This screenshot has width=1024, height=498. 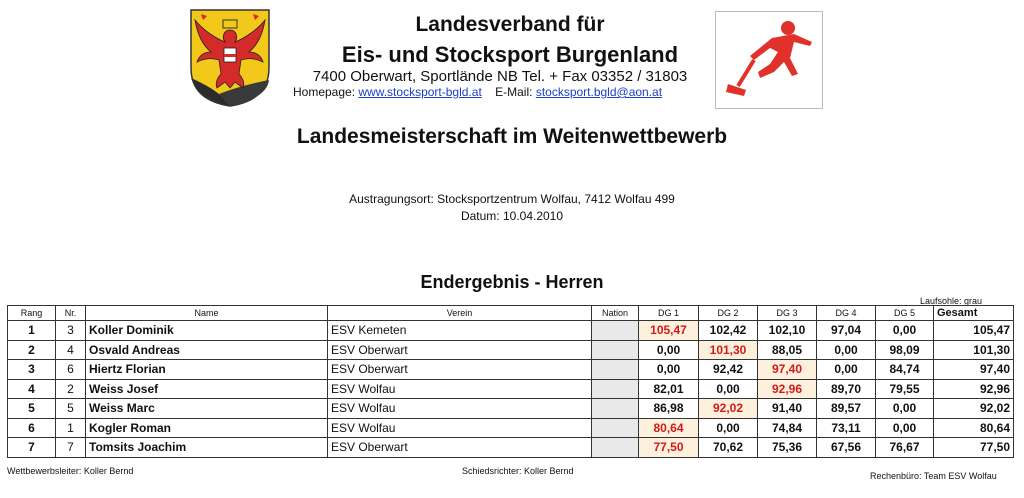 I want to click on footer-referee: Schiedsrichter: Koller Bernd, so click(x=518, y=471).